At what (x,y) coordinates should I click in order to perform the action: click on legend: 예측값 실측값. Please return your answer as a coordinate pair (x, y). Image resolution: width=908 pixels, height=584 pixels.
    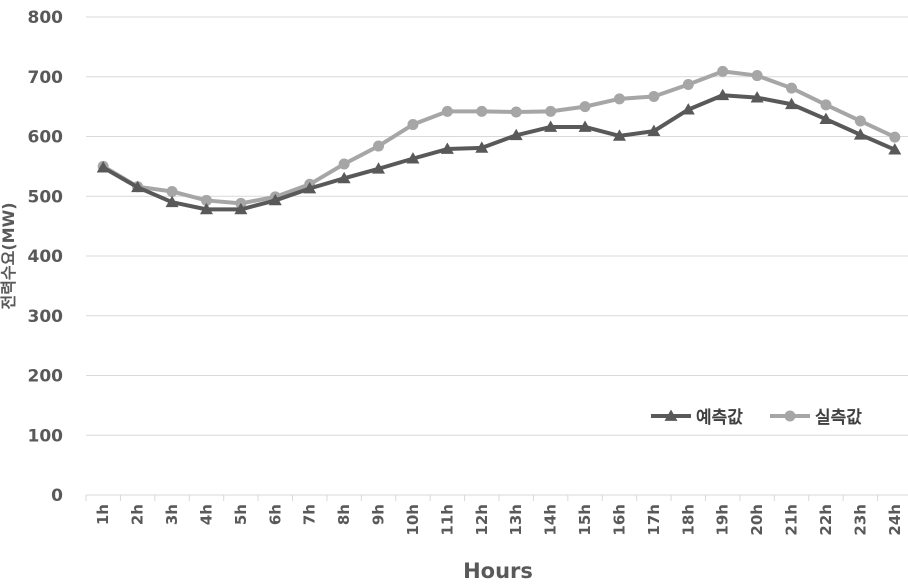
    Looking at the image, I should click on (756, 418).